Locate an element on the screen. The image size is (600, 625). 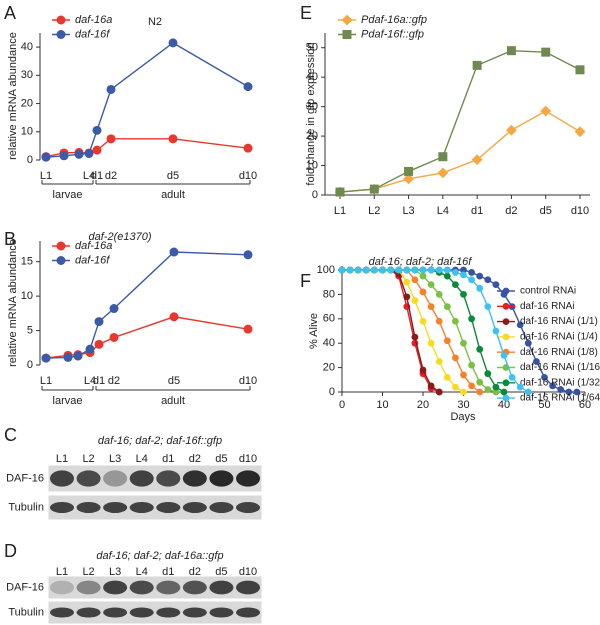
x-tick-label: 20 is located at coordinates (423, 405).